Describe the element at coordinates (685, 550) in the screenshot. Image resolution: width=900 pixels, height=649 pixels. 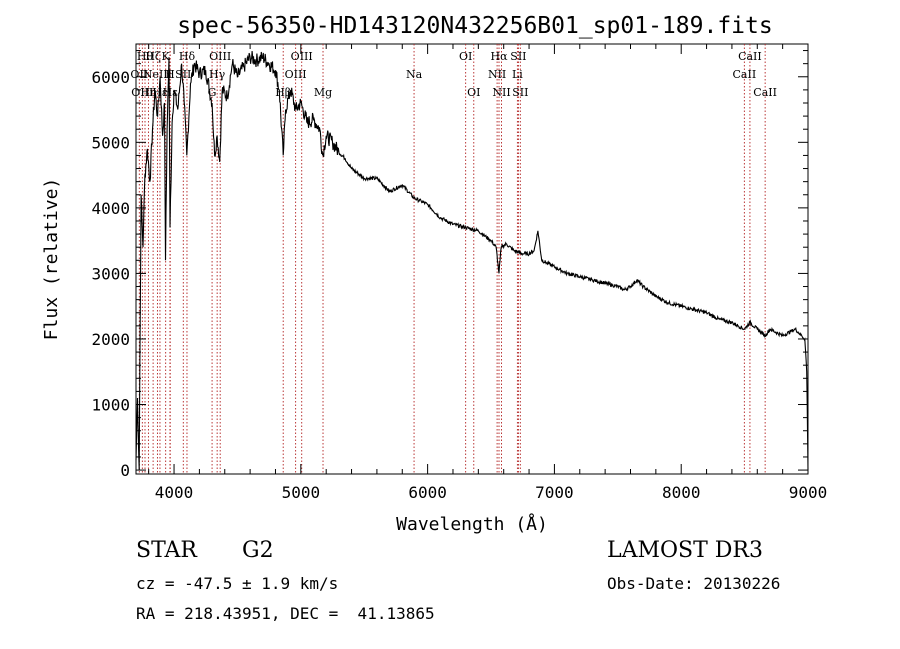
I see `survey-name: LAMOST DR3` at that location.